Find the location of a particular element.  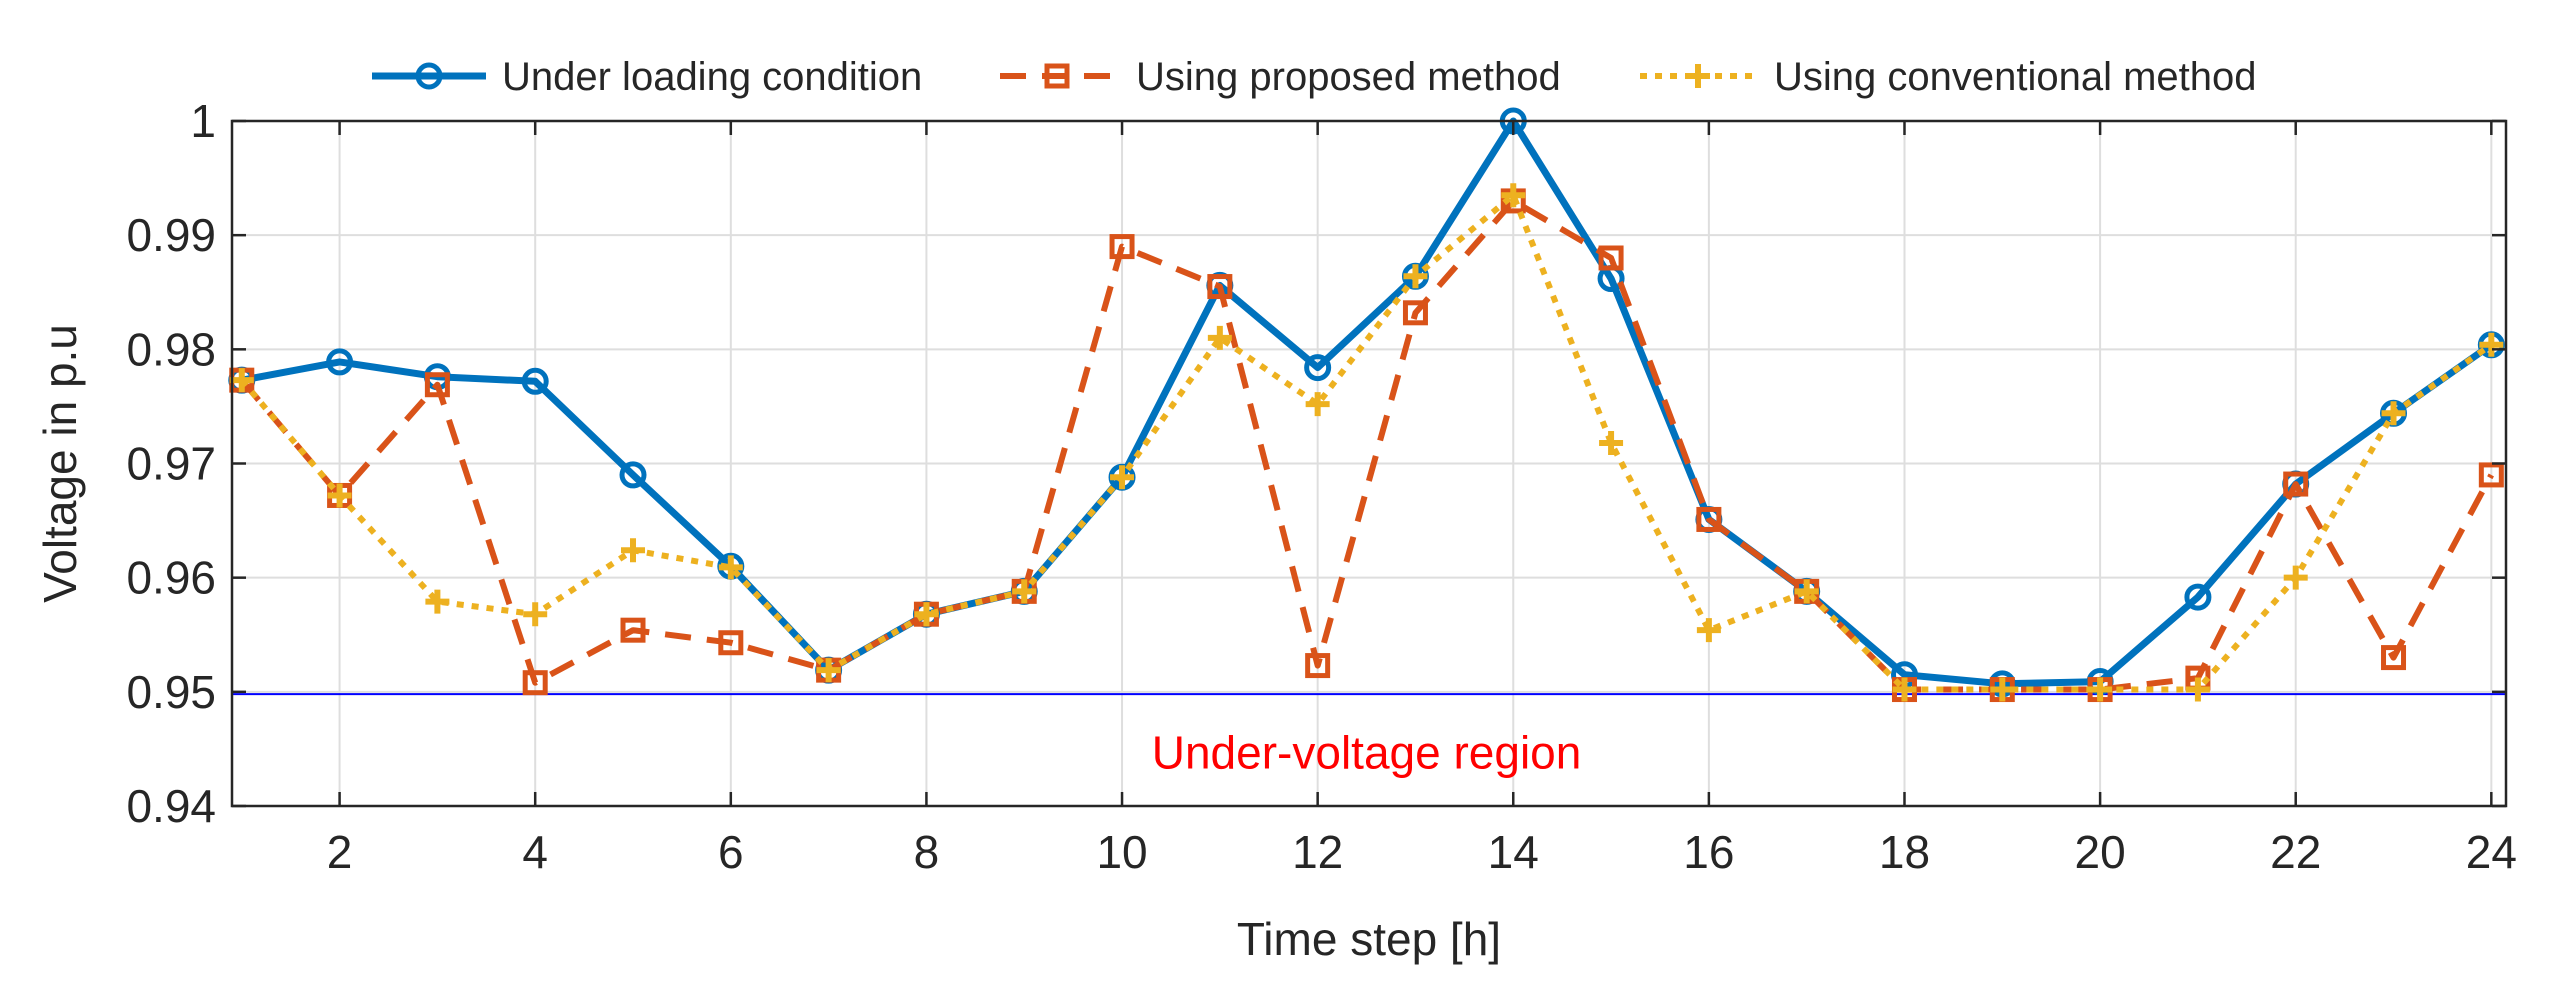

x-tick-label: 4 is located at coordinates (535, 852).